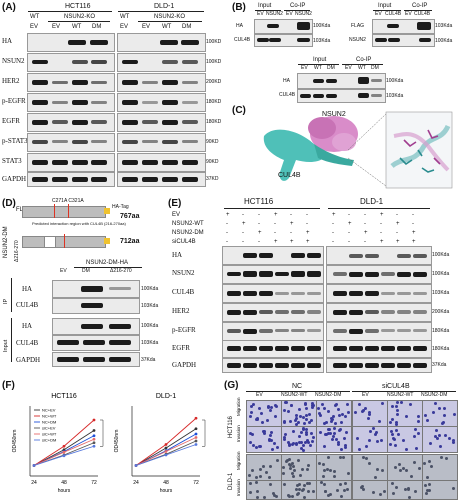  What do you see at coordinates (71, 102) in the screenshot?
I see `blot-a-pegfr-hct116` at bounding box center [71, 102].